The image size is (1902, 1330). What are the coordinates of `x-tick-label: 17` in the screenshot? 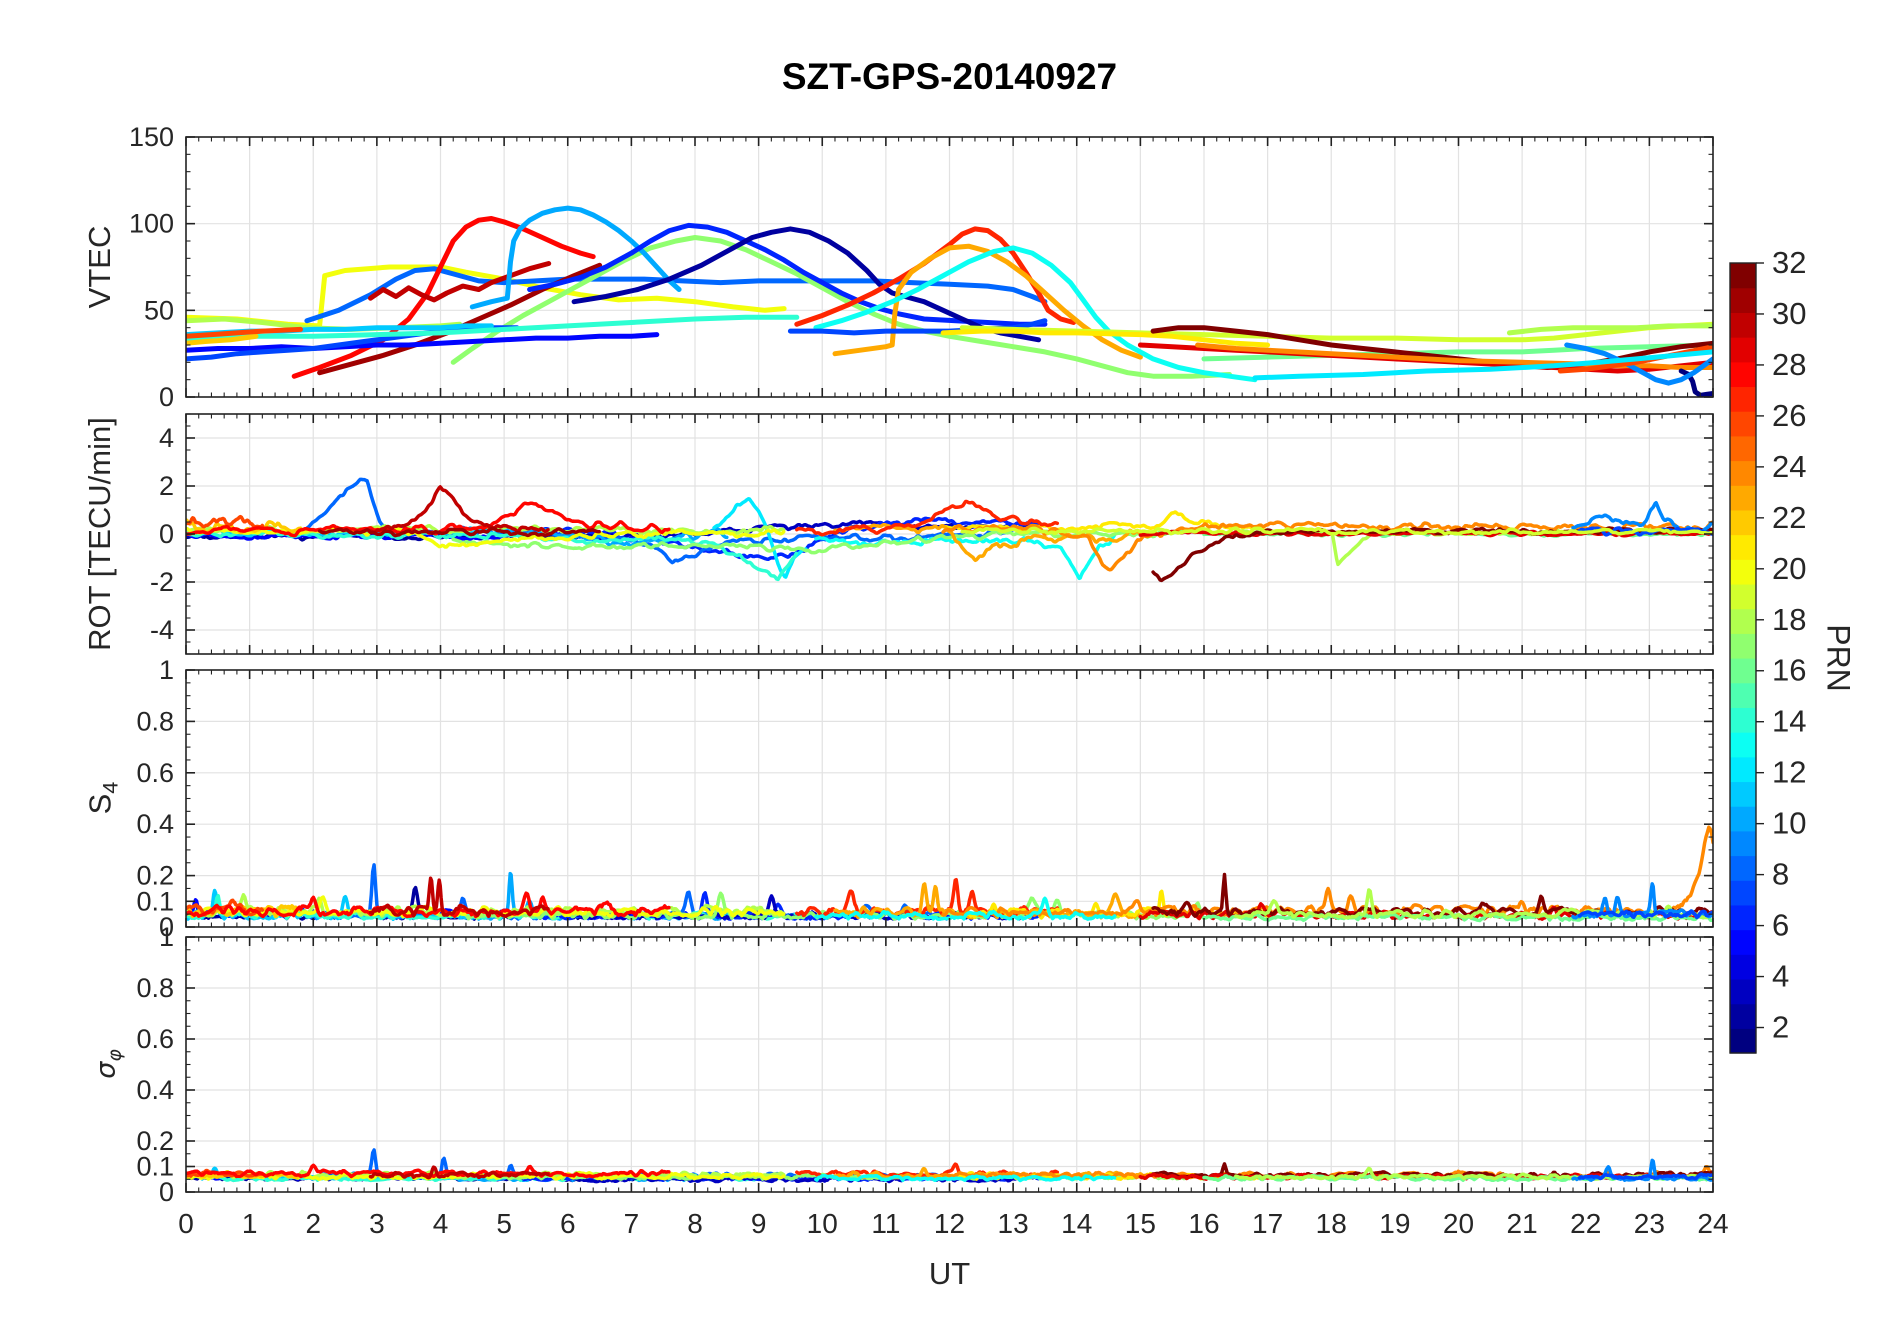 It's located at (1267, 1223).